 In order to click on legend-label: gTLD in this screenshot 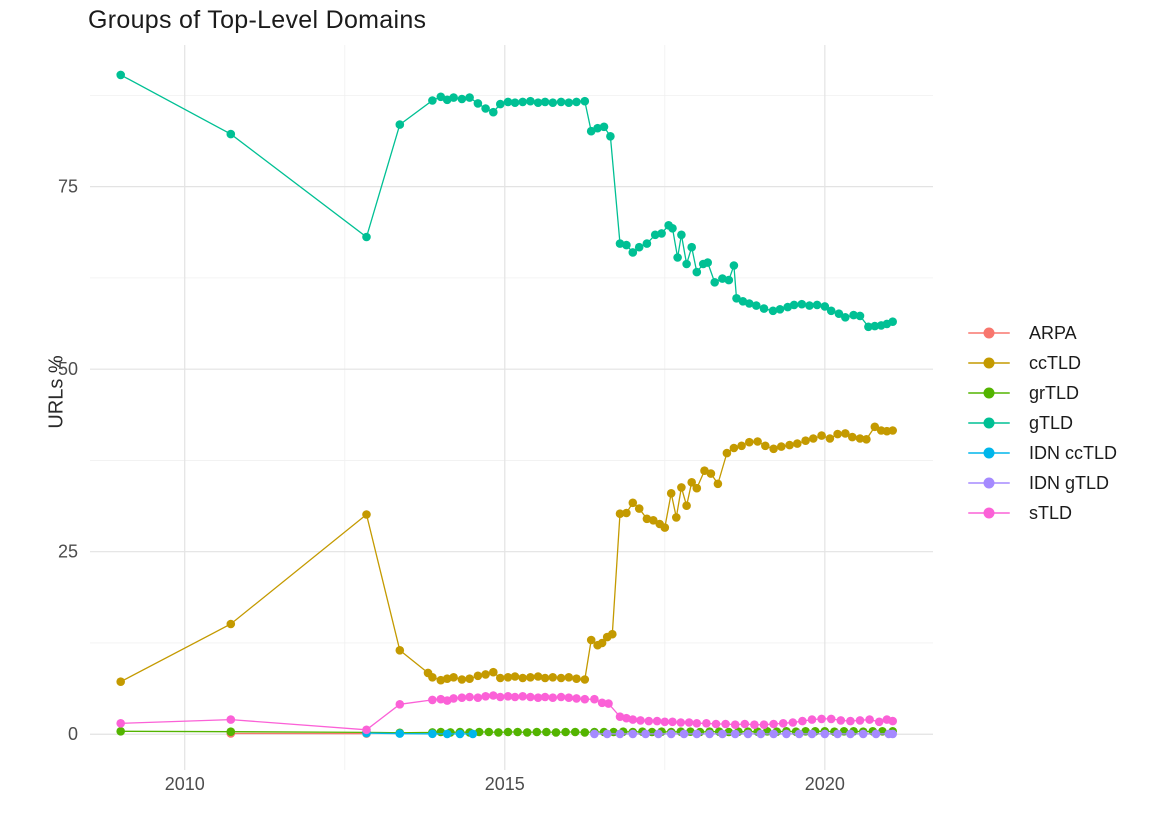, I will do `click(1051, 422)`.